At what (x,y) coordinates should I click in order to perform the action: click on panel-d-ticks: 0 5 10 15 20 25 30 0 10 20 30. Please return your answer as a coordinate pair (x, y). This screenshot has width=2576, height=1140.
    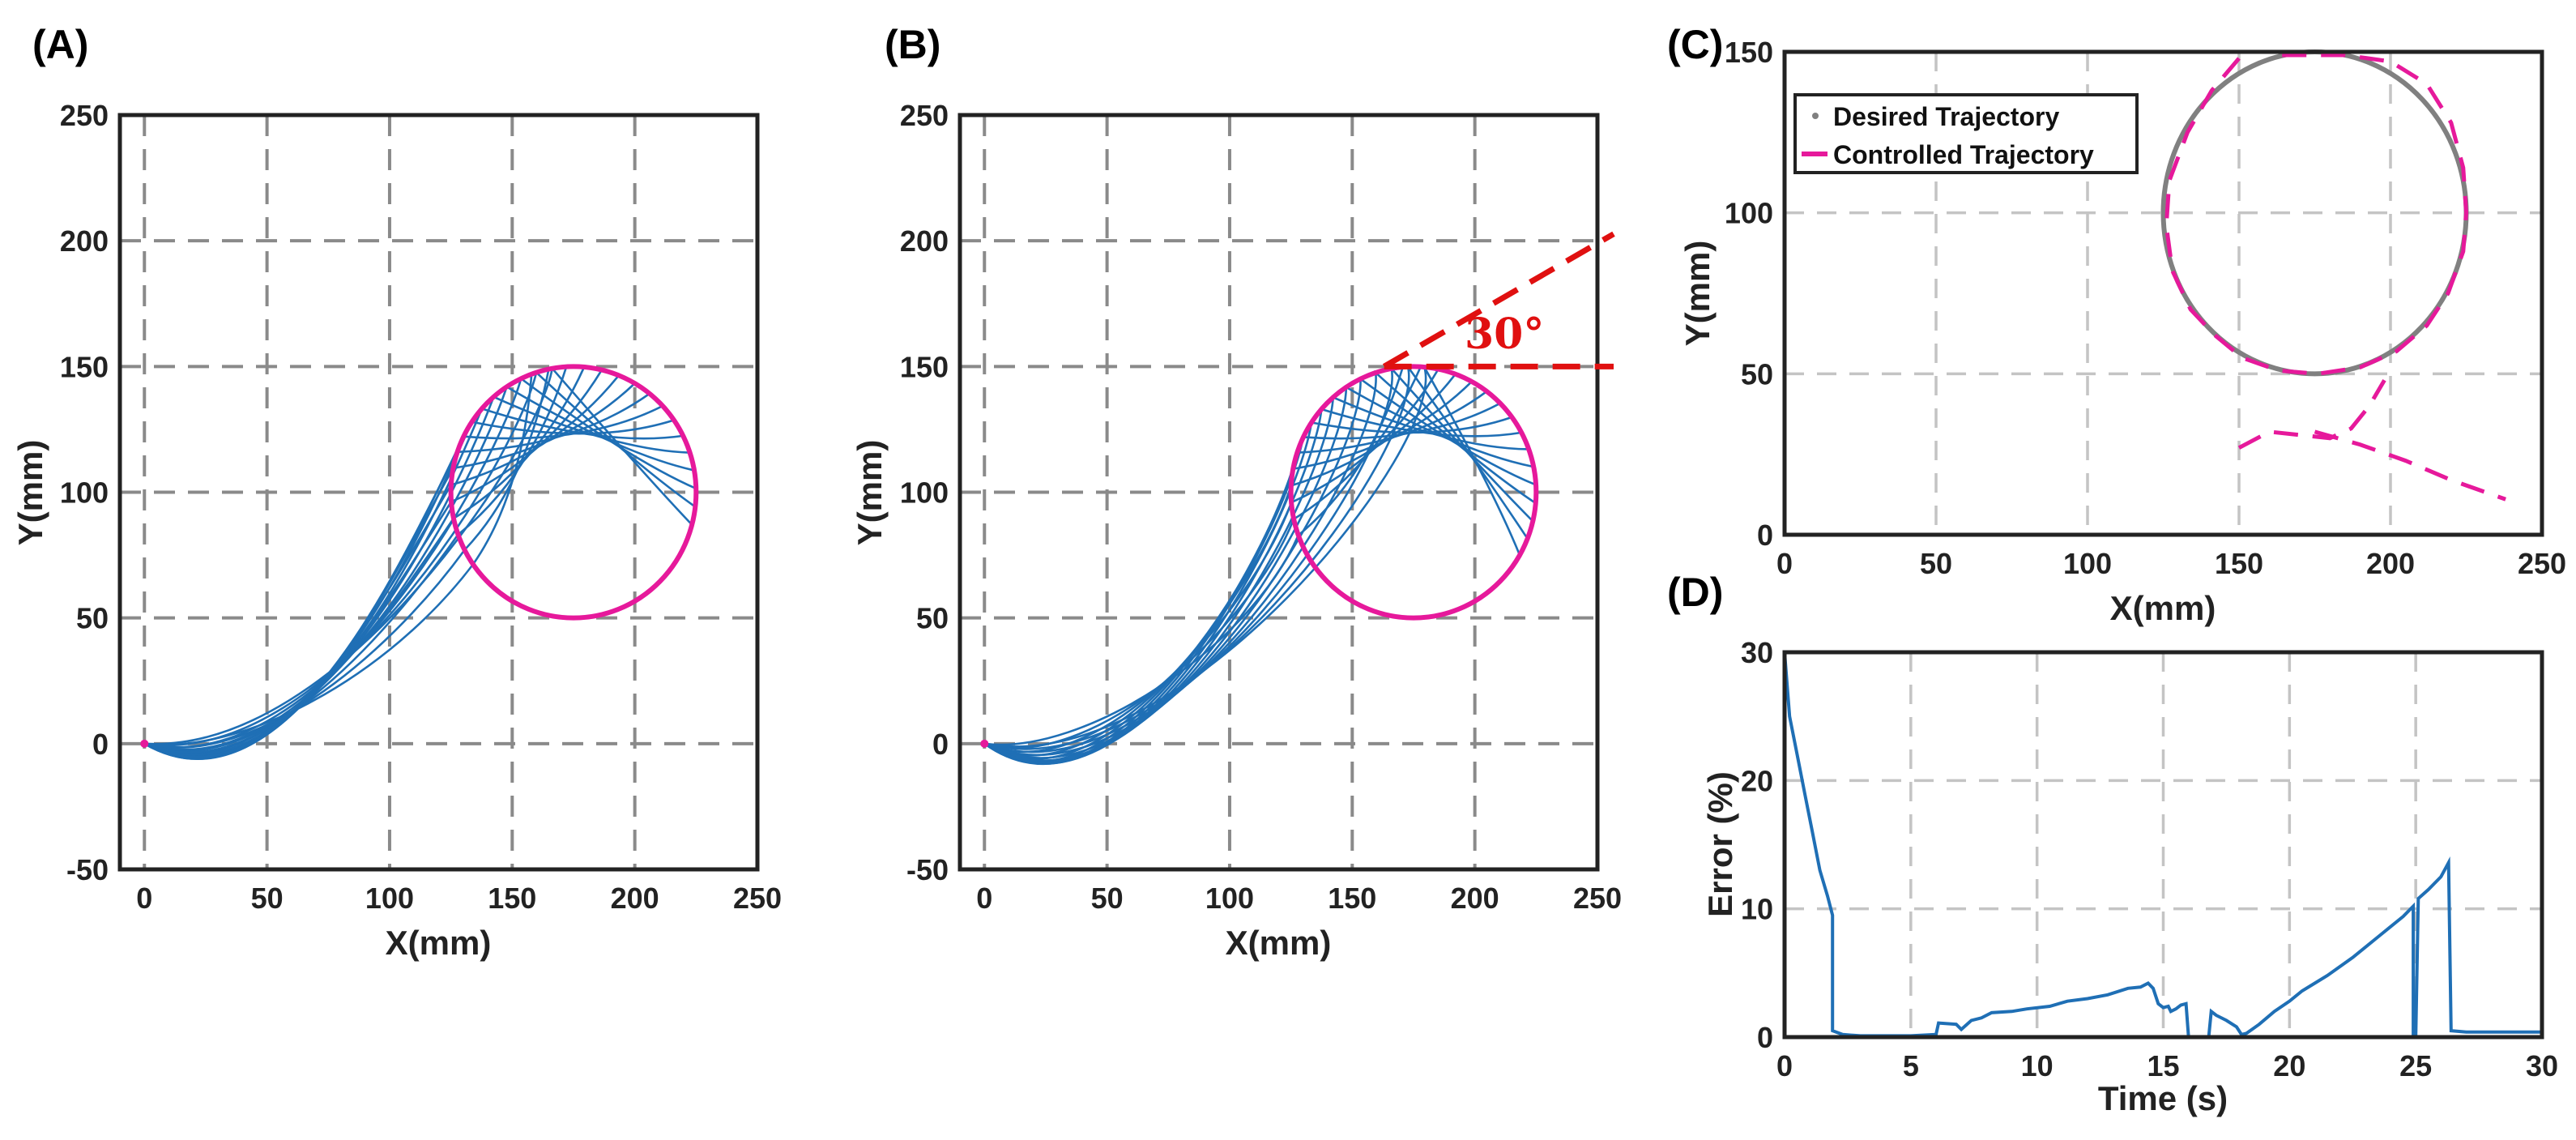
    Looking at the image, I should click on (2150, 859).